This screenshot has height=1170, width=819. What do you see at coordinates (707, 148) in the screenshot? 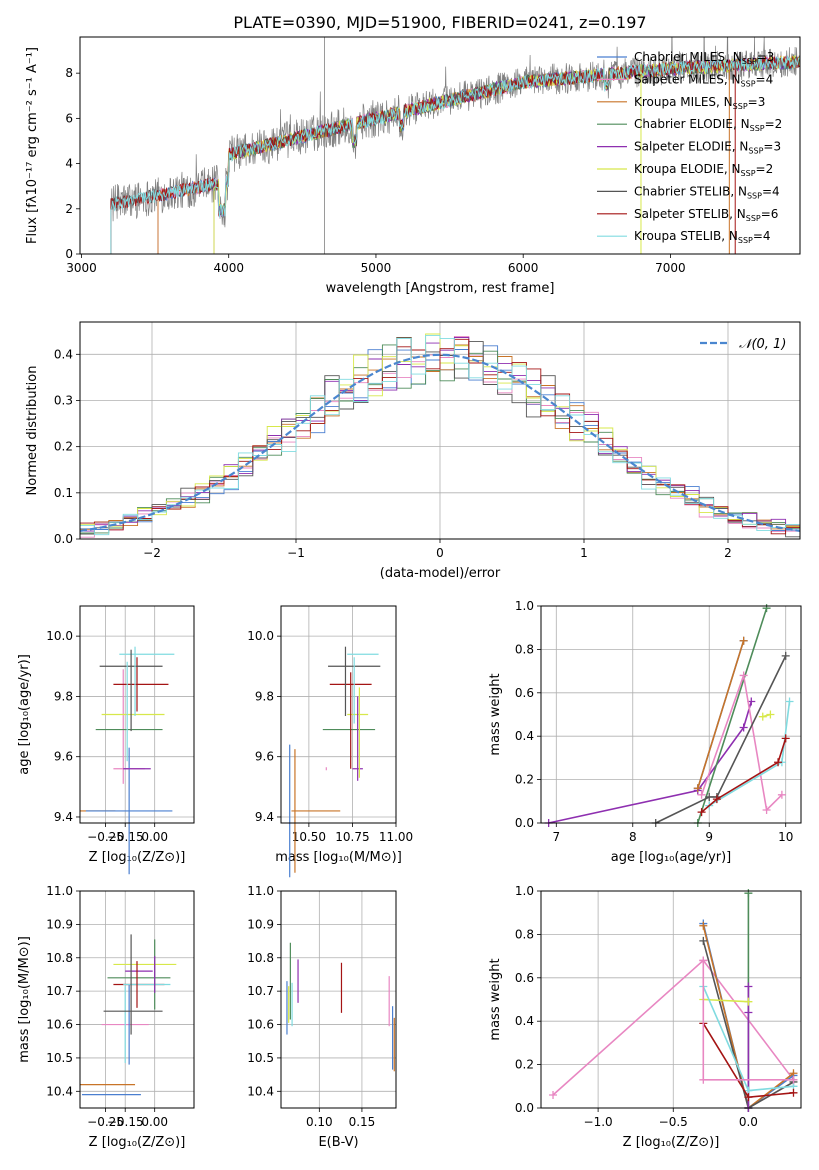
I see `legend-label: Salpeter ELODIE, NSSP=3` at bounding box center [707, 148].